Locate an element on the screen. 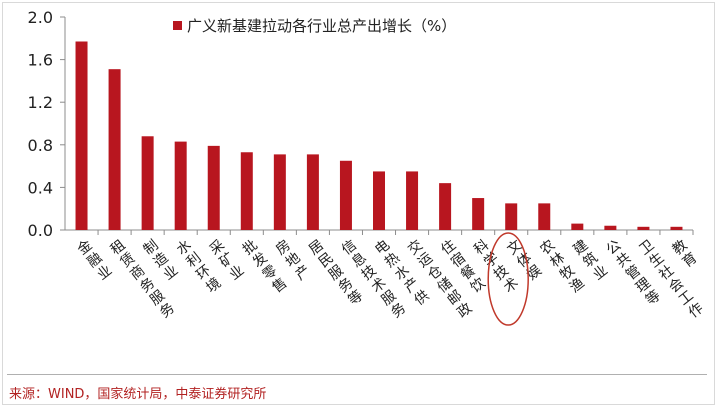  y-tick-label: 2.0 is located at coordinates (40, 17).